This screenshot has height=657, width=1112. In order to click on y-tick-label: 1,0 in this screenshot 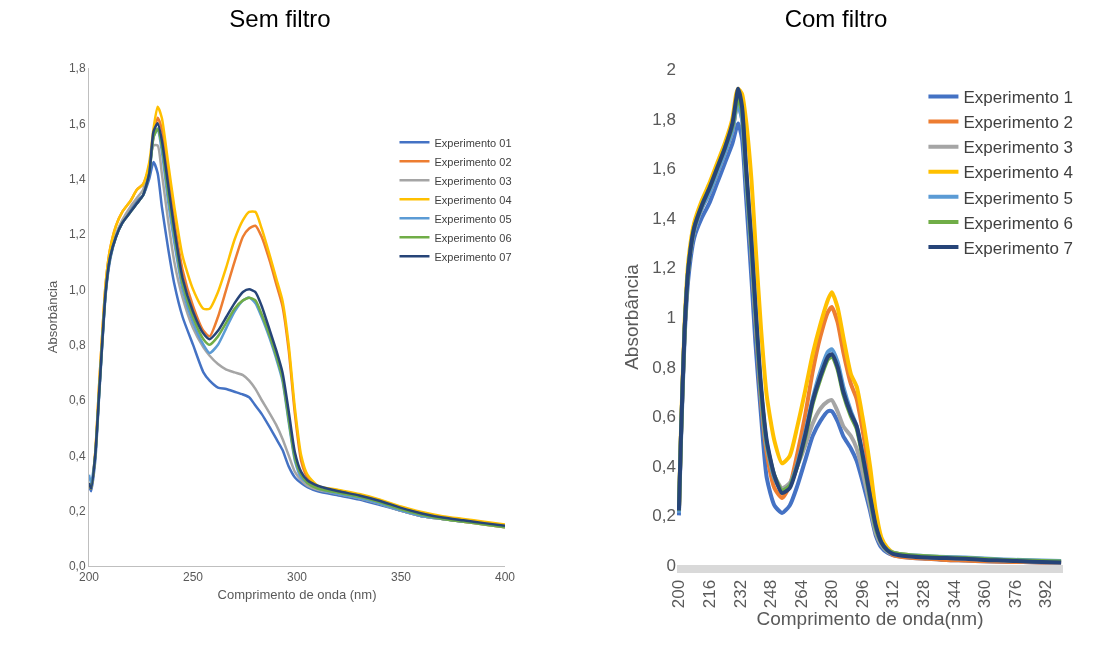, I will do `click(77, 289)`.